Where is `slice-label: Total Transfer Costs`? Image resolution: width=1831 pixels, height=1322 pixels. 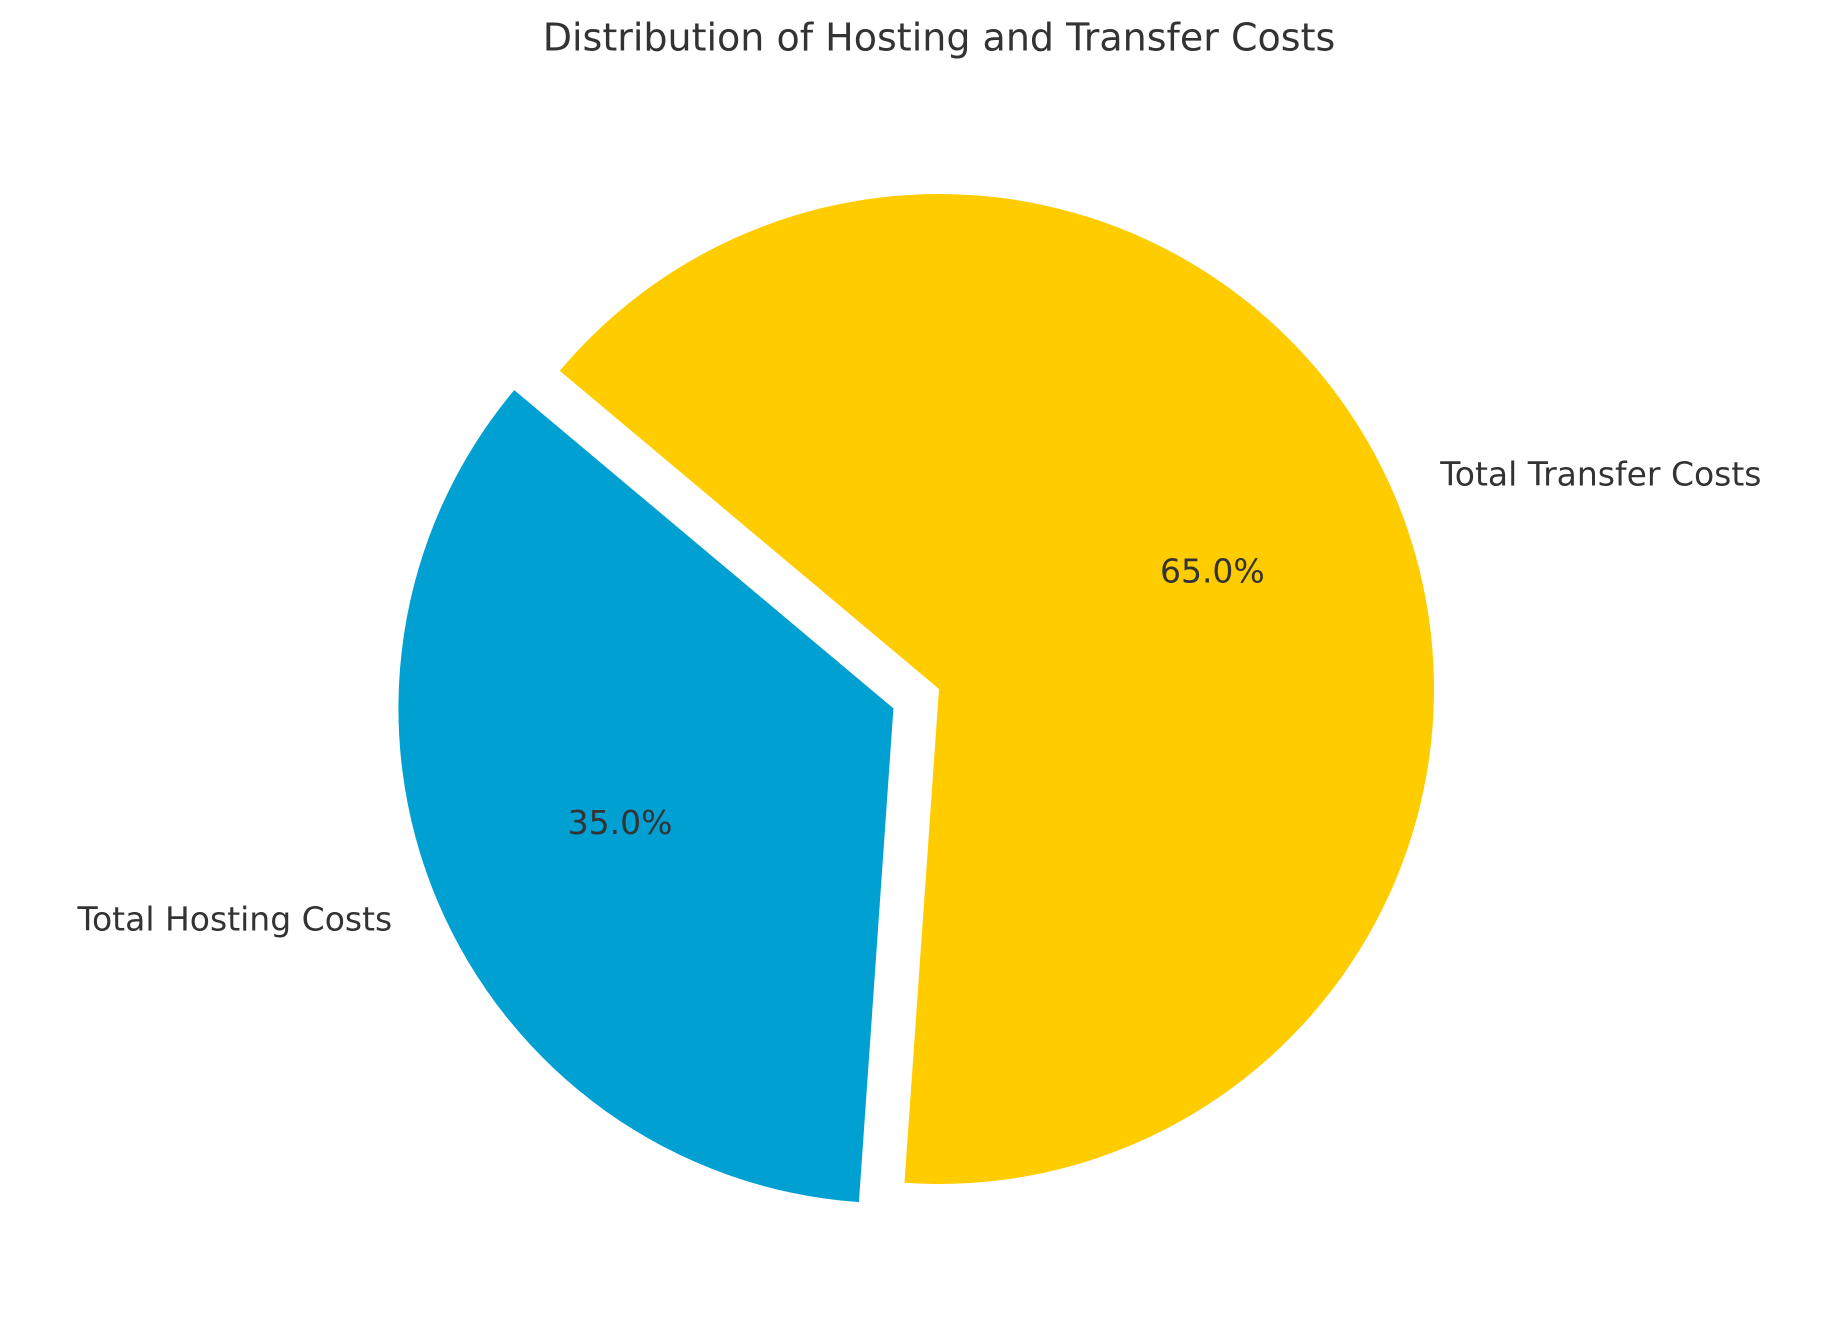 slice-label: Total Transfer Costs is located at coordinates (1600, 474).